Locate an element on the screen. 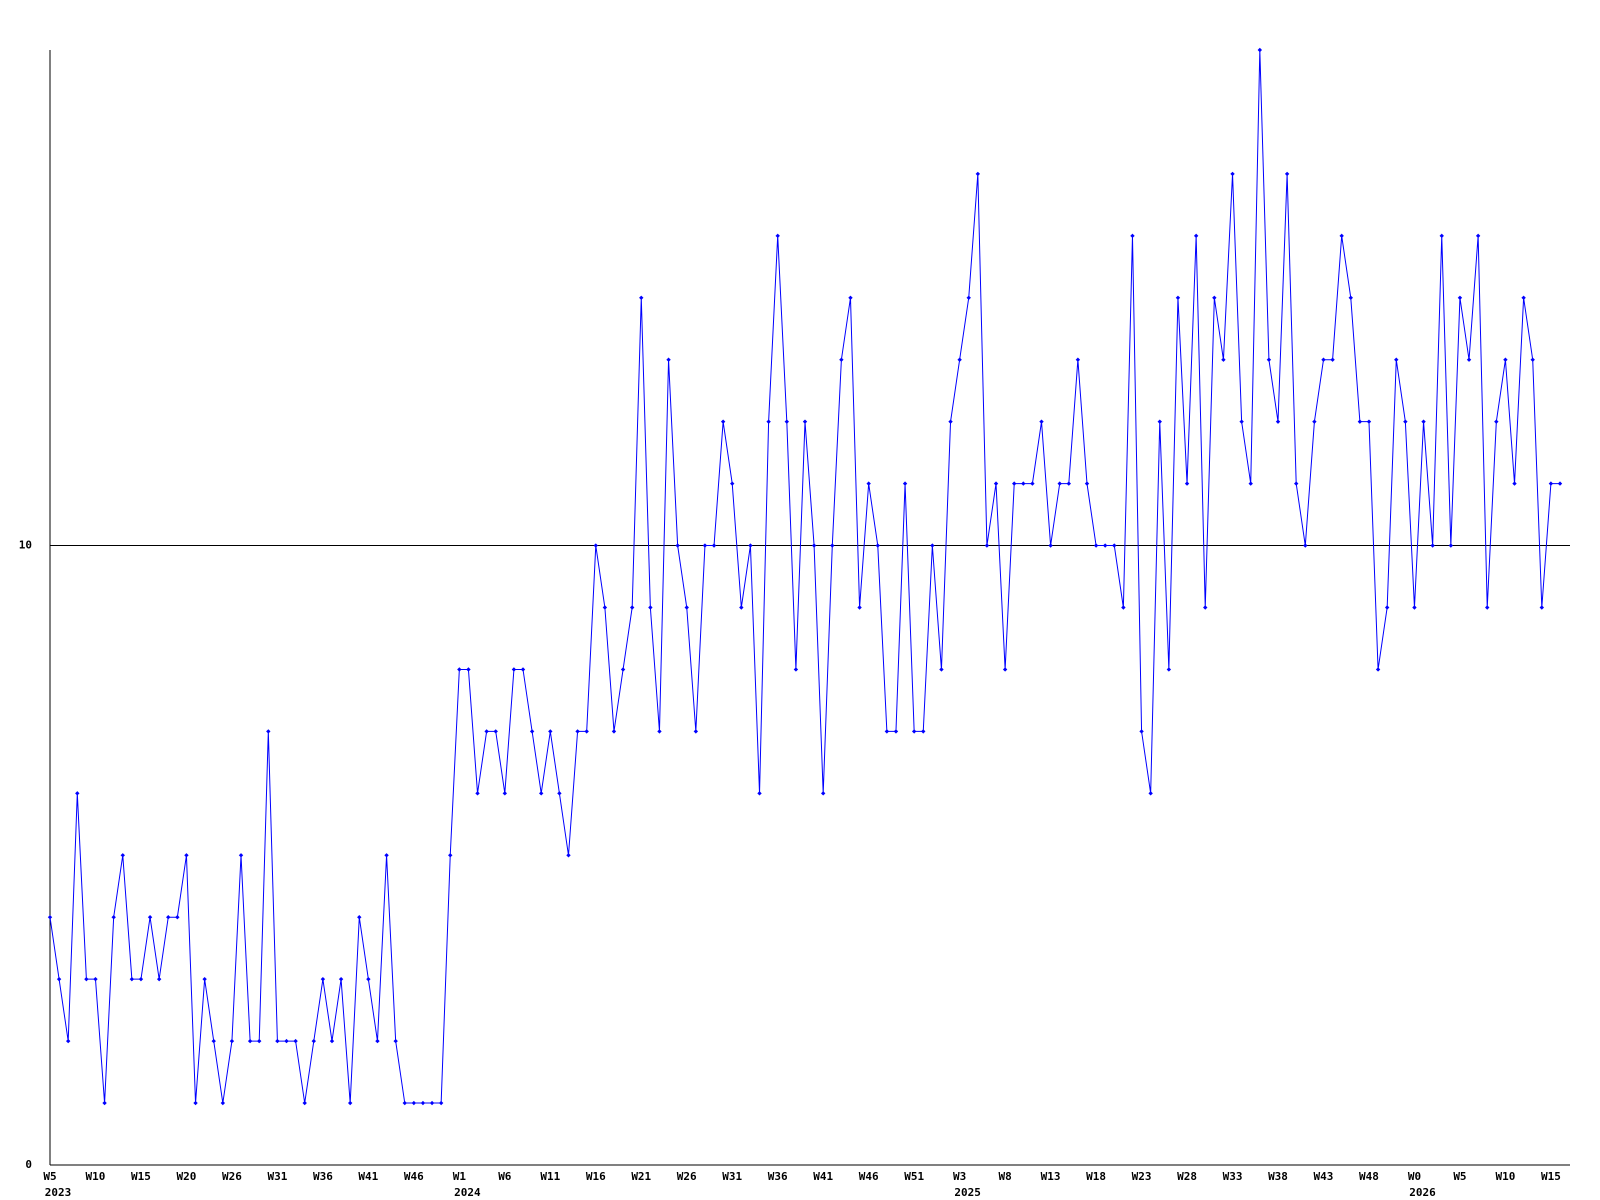 This screenshot has width=1600, height=1200. year-label: 2026 is located at coordinates (1422, 1192).